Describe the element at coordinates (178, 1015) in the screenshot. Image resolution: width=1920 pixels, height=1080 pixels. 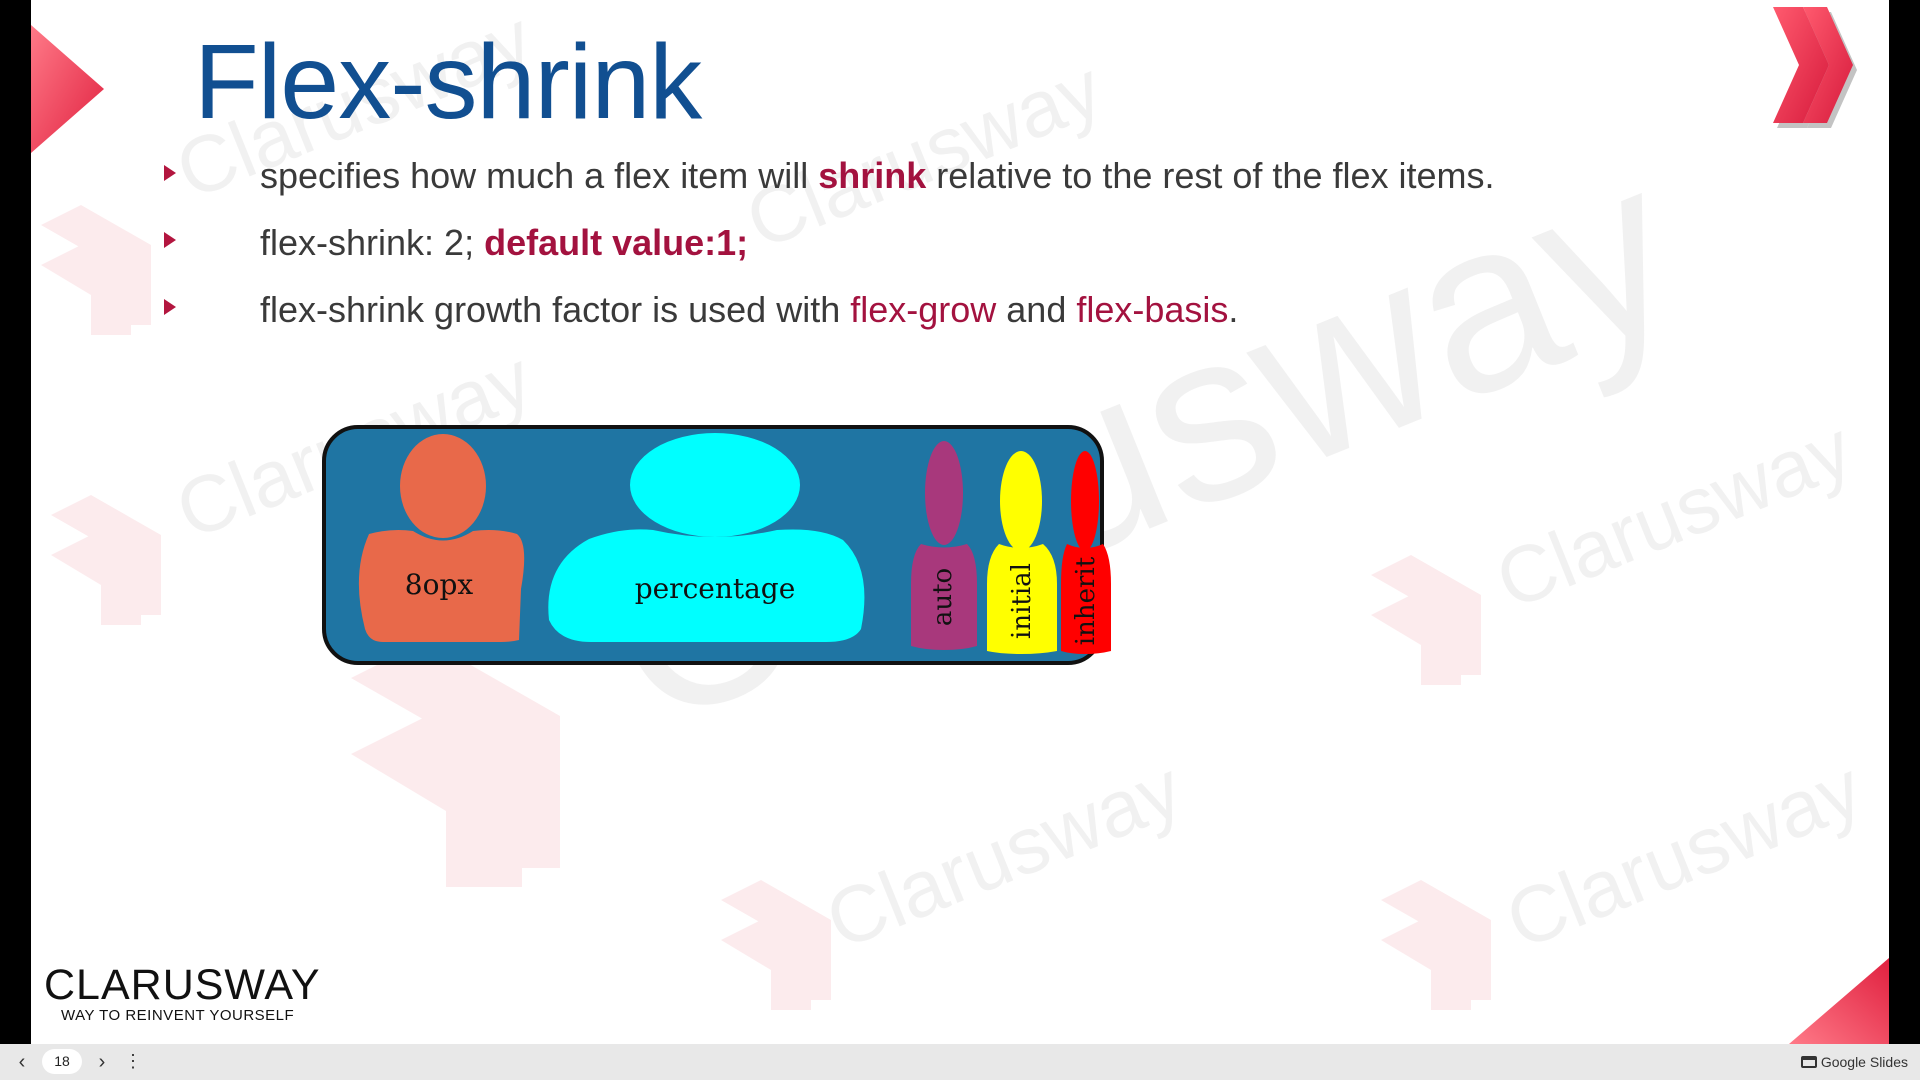
I see `brand-tagline: WAY TO REINVENT YOURSELF` at that location.